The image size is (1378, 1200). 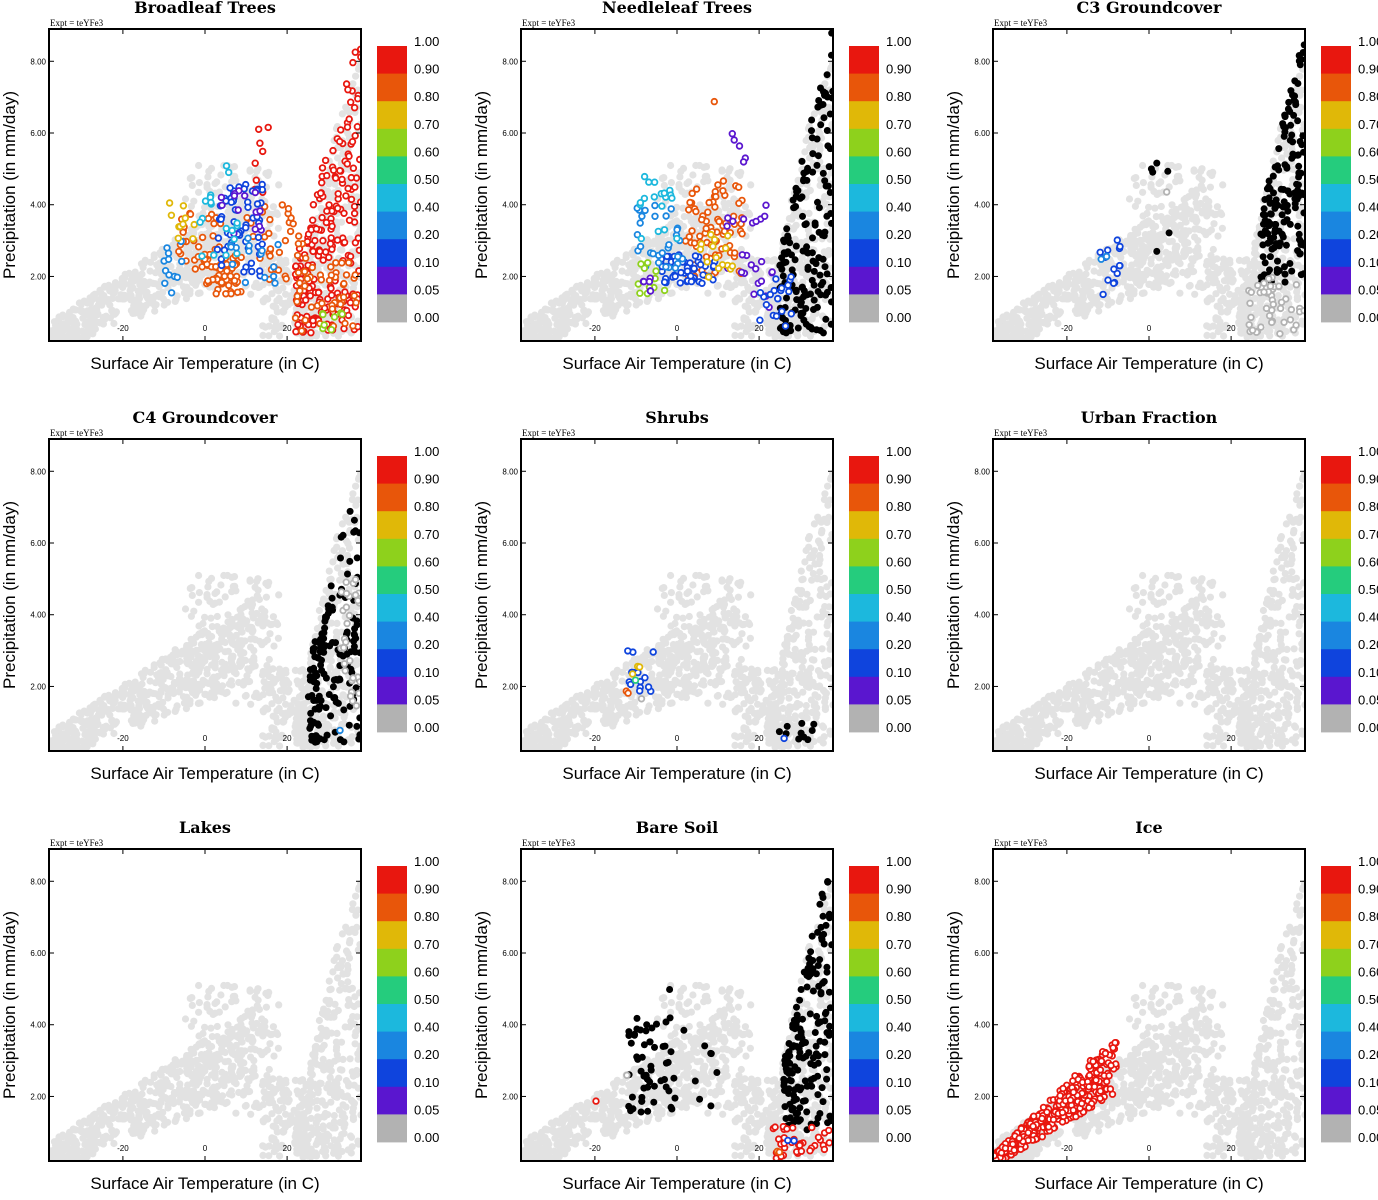 What do you see at coordinates (864, 87) in the screenshot?
I see `colorbar-swatch` at bounding box center [864, 87].